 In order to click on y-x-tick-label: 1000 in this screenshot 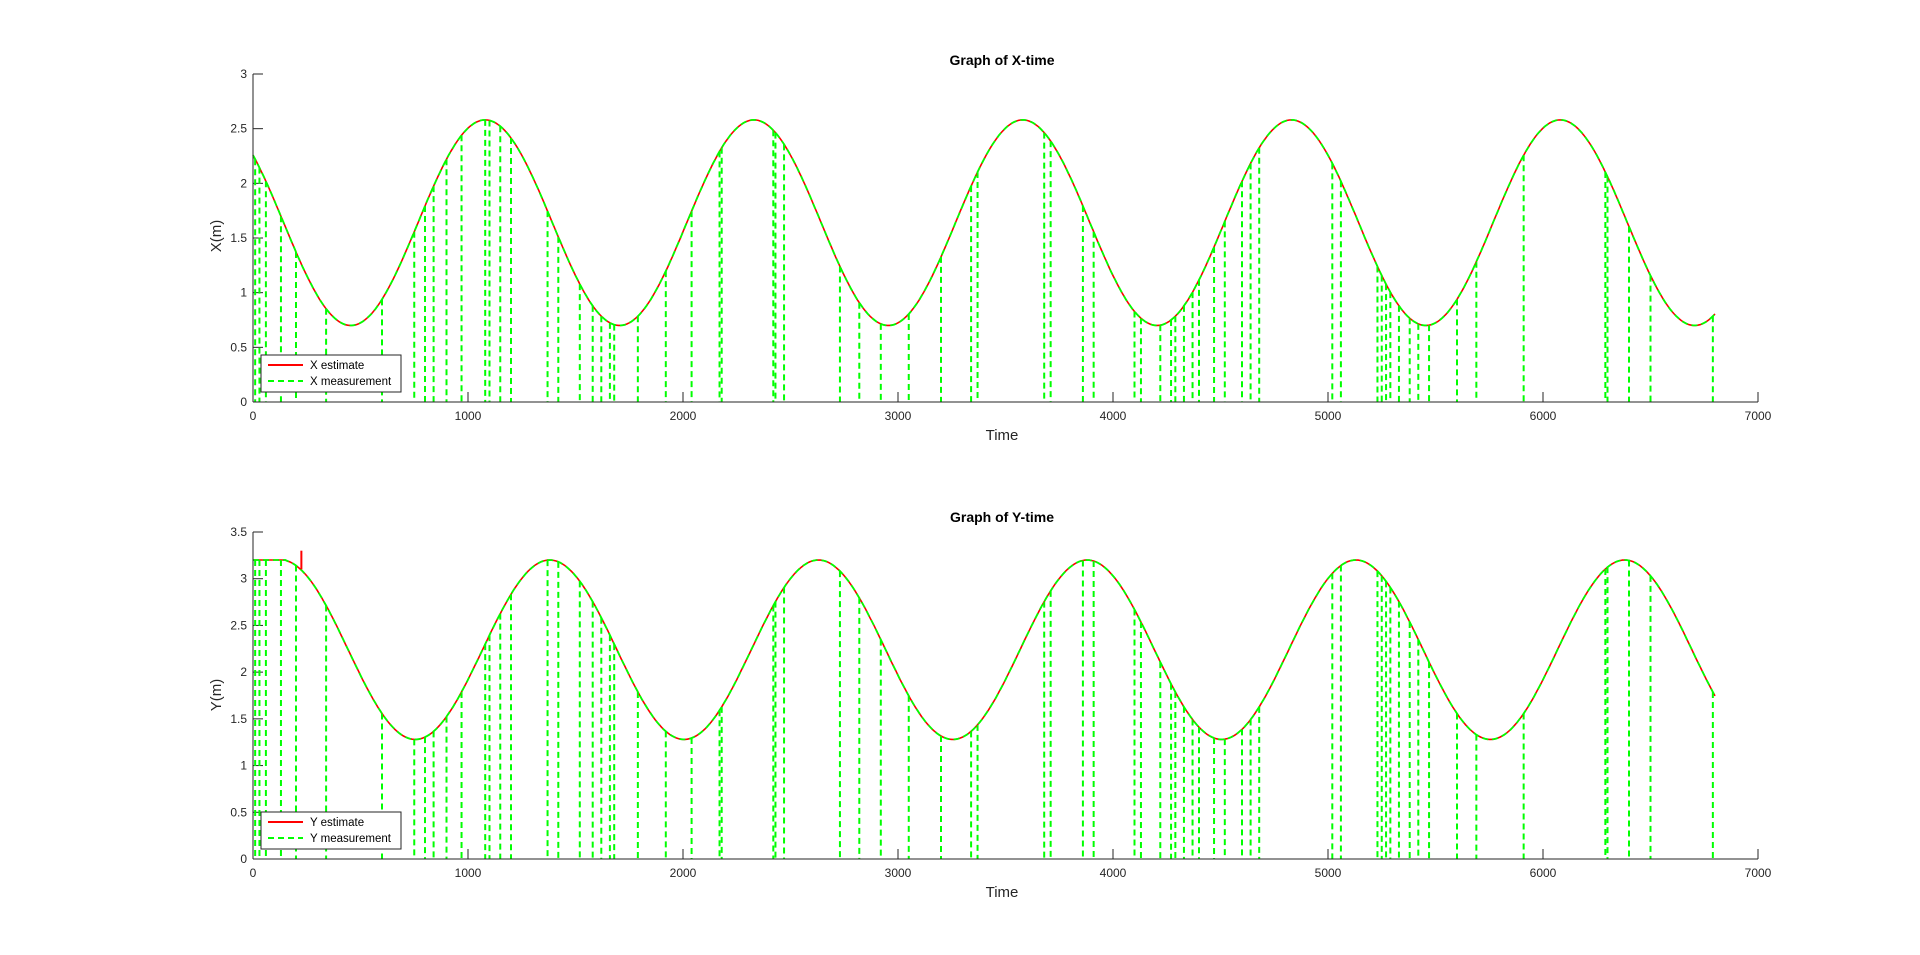, I will do `click(468, 873)`.